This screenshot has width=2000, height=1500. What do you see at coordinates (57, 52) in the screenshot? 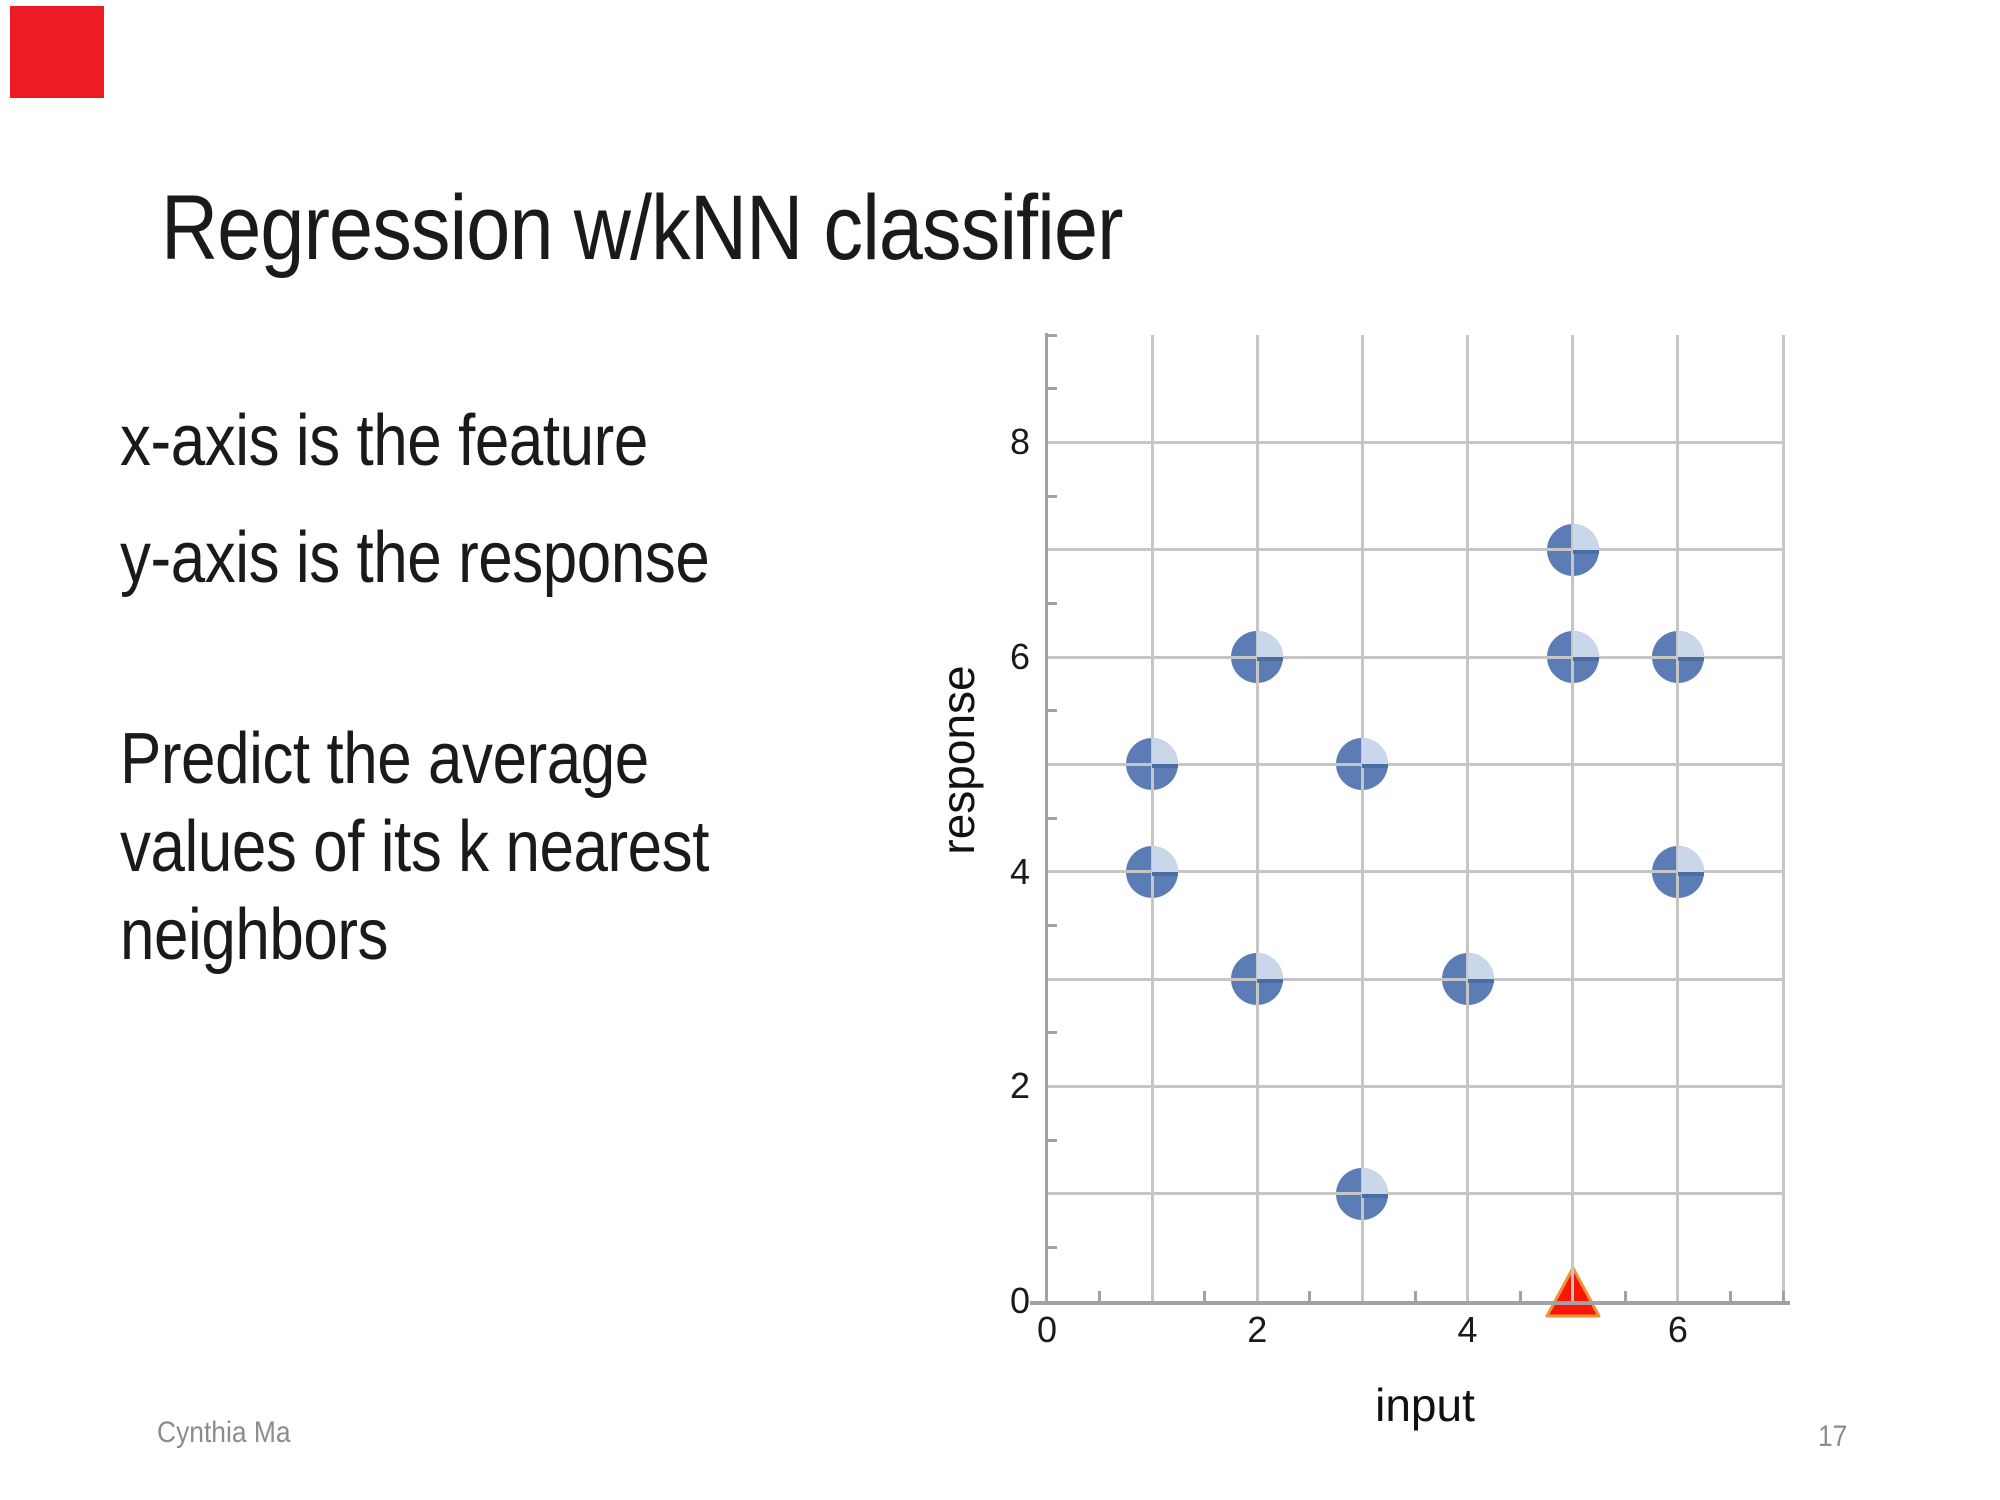
I see `red-accent-square` at bounding box center [57, 52].